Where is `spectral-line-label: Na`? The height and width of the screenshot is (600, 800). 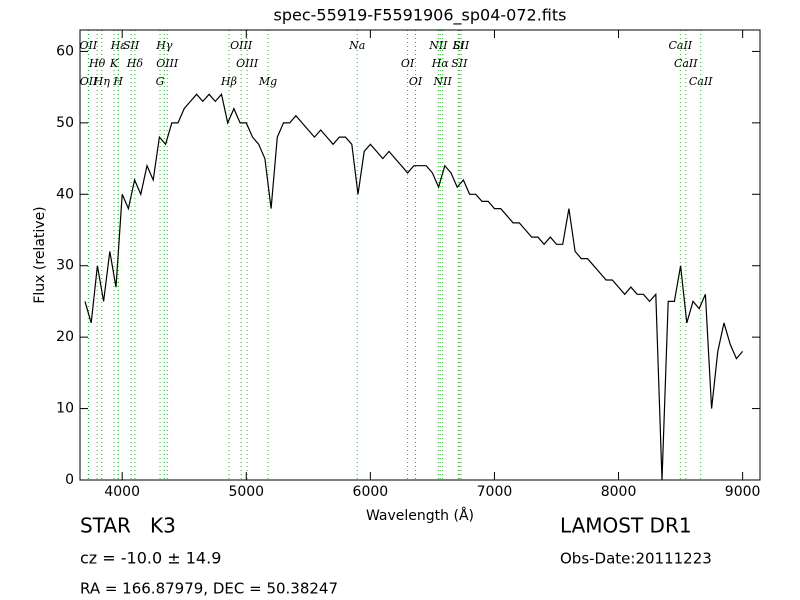 spectral-line-label: Na is located at coordinates (356, 45).